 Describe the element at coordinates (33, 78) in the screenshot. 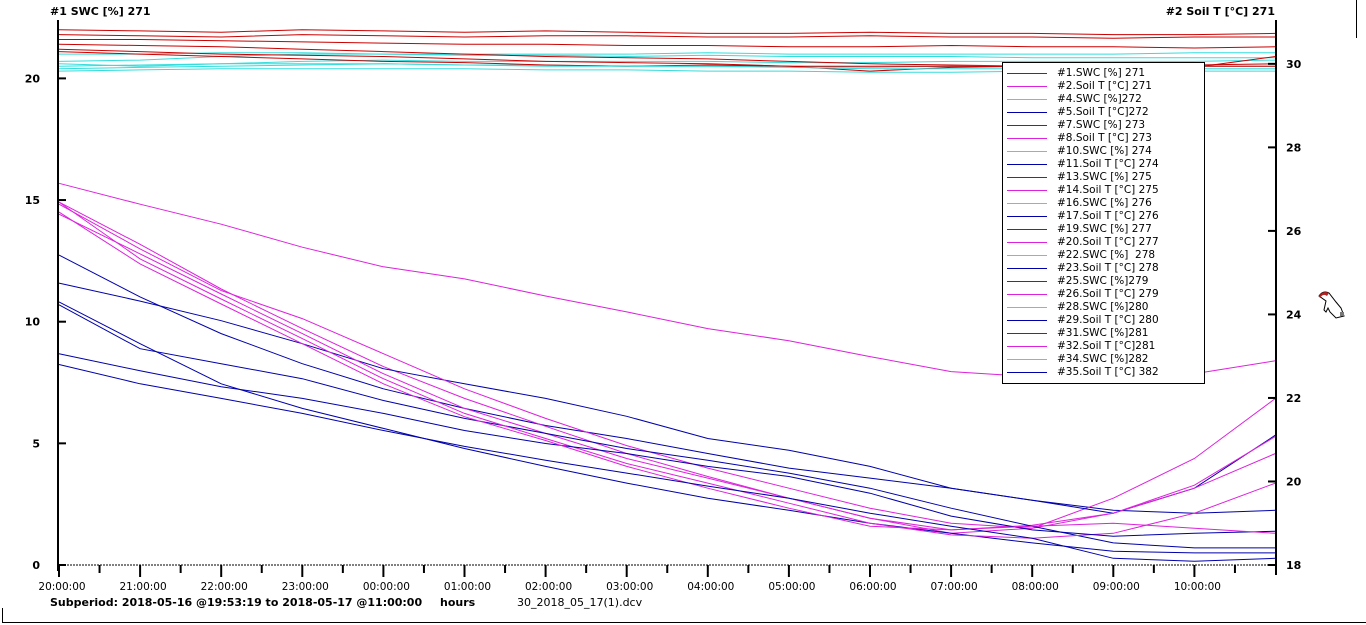

I see `left-axis-tick-label: 20` at that location.